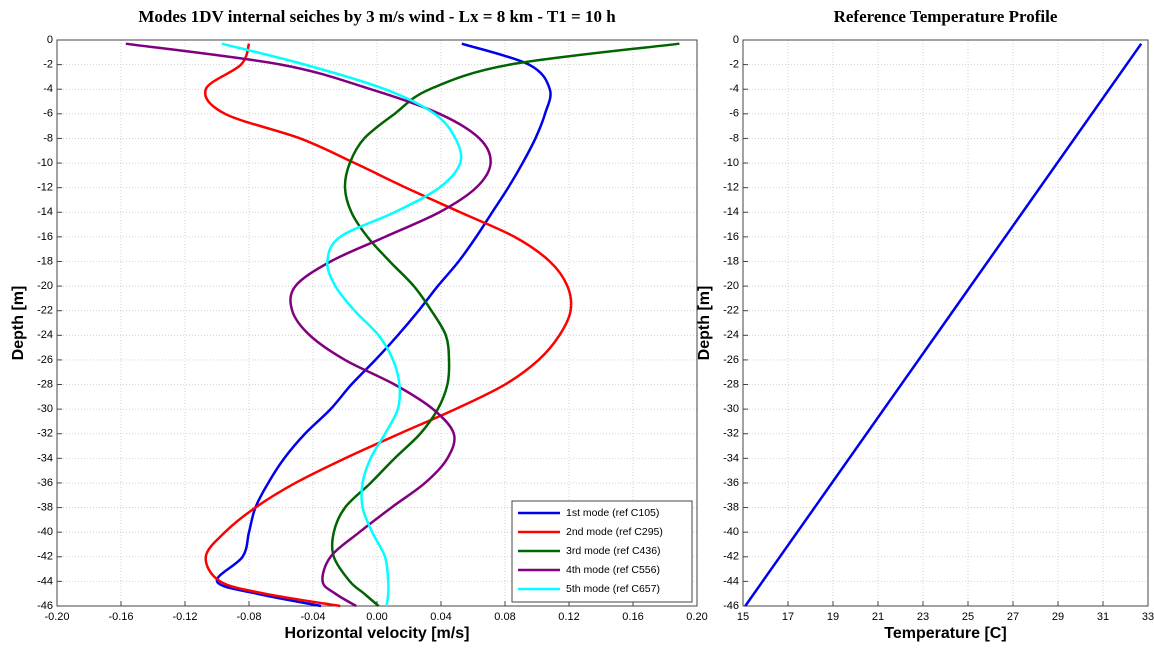 The height and width of the screenshot is (654, 1154). I want to click on x-tick-label: 0.12, so click(568, 617).